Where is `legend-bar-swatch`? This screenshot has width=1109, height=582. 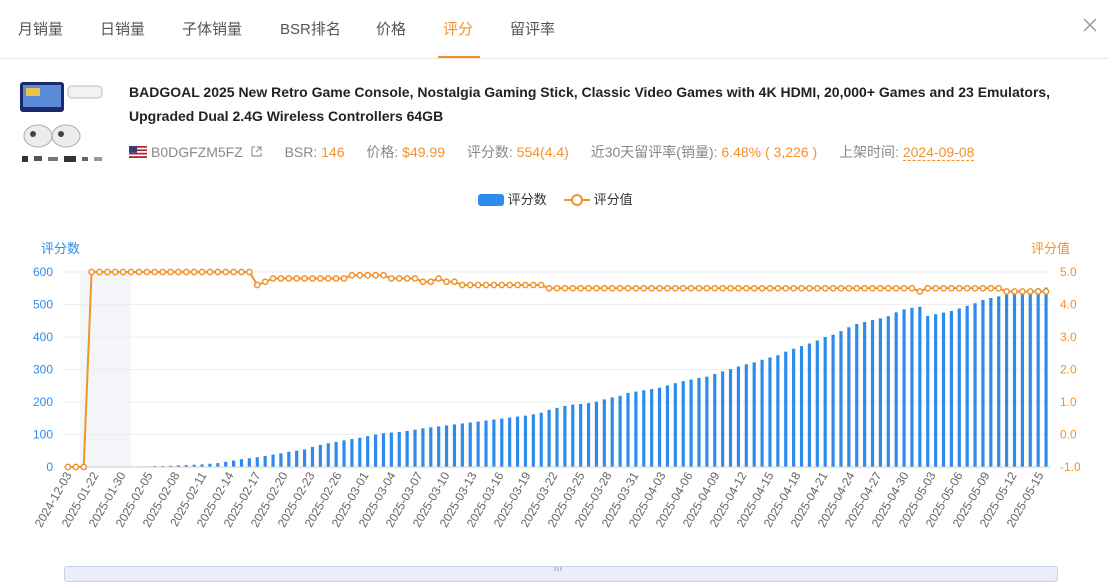
legend-bar-swatch is located at coordinates (491, 200).